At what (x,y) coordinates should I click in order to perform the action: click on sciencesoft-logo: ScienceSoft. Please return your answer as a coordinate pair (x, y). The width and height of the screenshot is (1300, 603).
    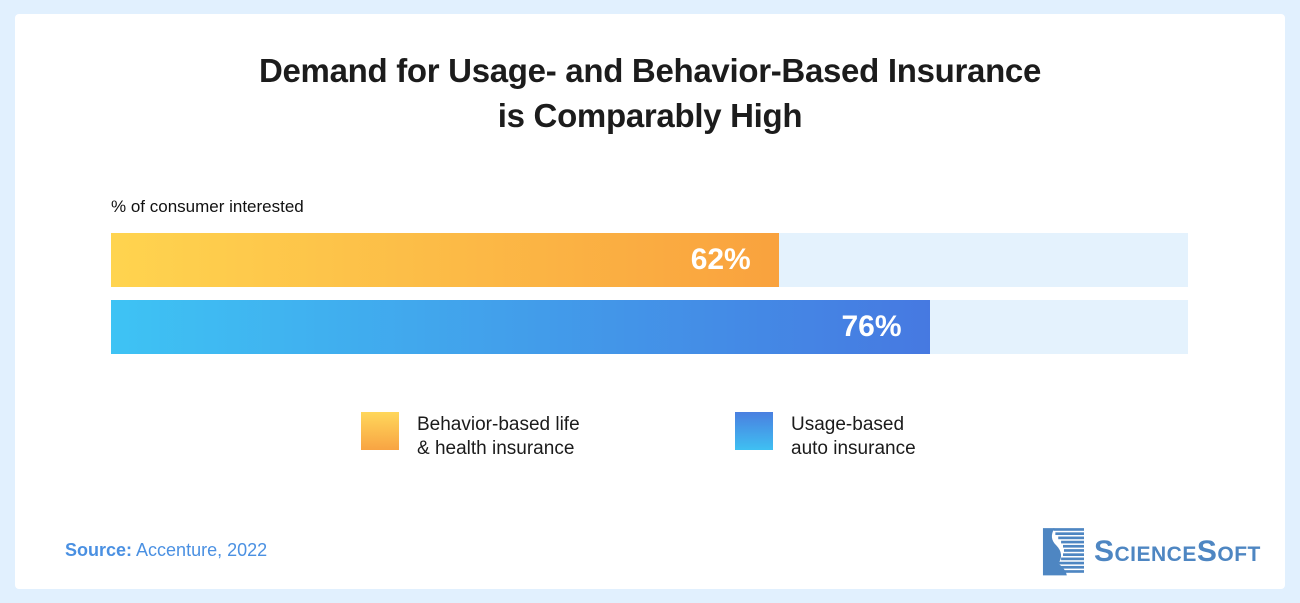
    Looking at the image, I should click on (1151, 552).